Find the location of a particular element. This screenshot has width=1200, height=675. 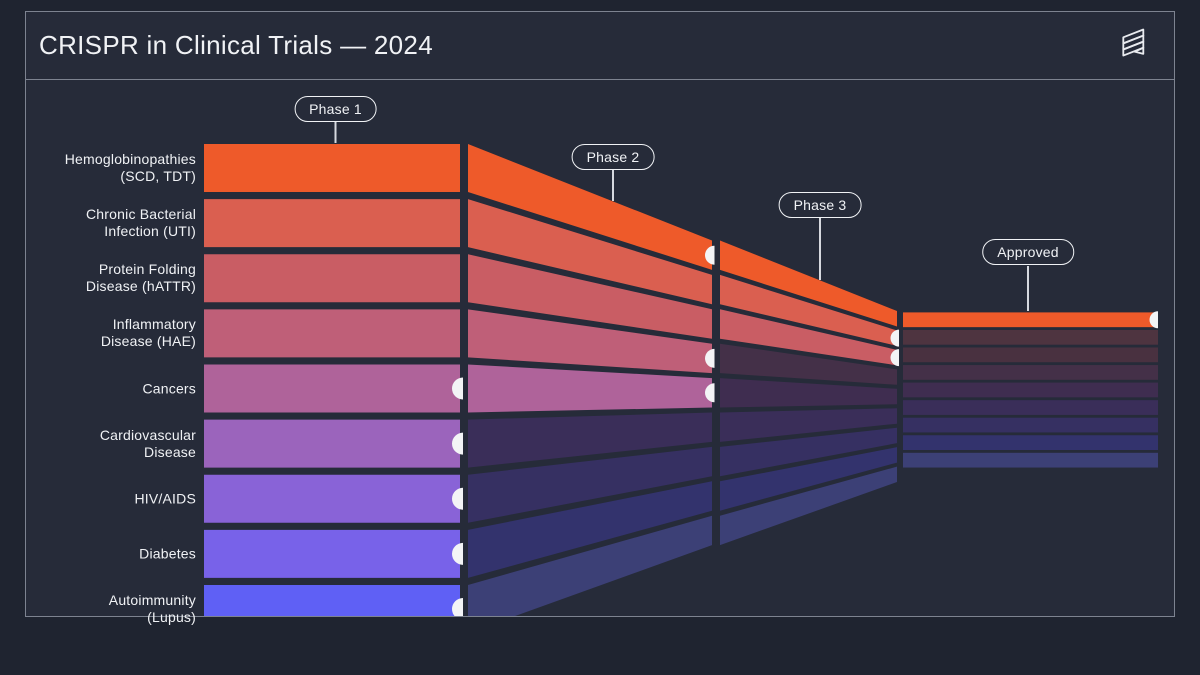

lane-label-3: Inflammatory Disease (HAE) is located at coordinates (148, 333).